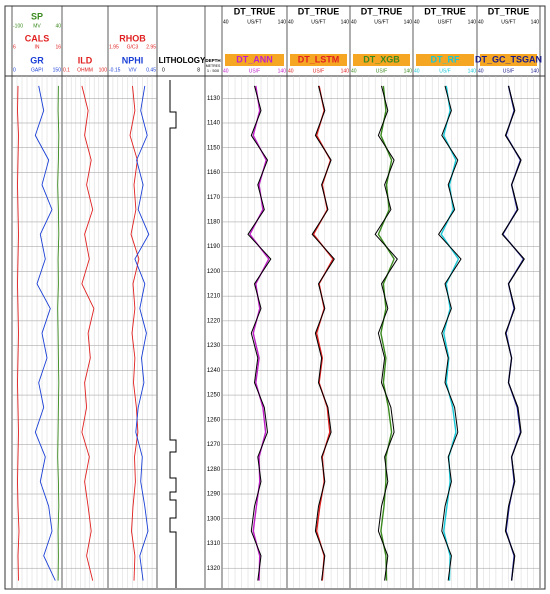 The width and height of the screenshot is (550, 594). What do you see at coordinates (58, 26) in the screenshot?
I see `scale-max: 40` at bounding box center [58, 26].